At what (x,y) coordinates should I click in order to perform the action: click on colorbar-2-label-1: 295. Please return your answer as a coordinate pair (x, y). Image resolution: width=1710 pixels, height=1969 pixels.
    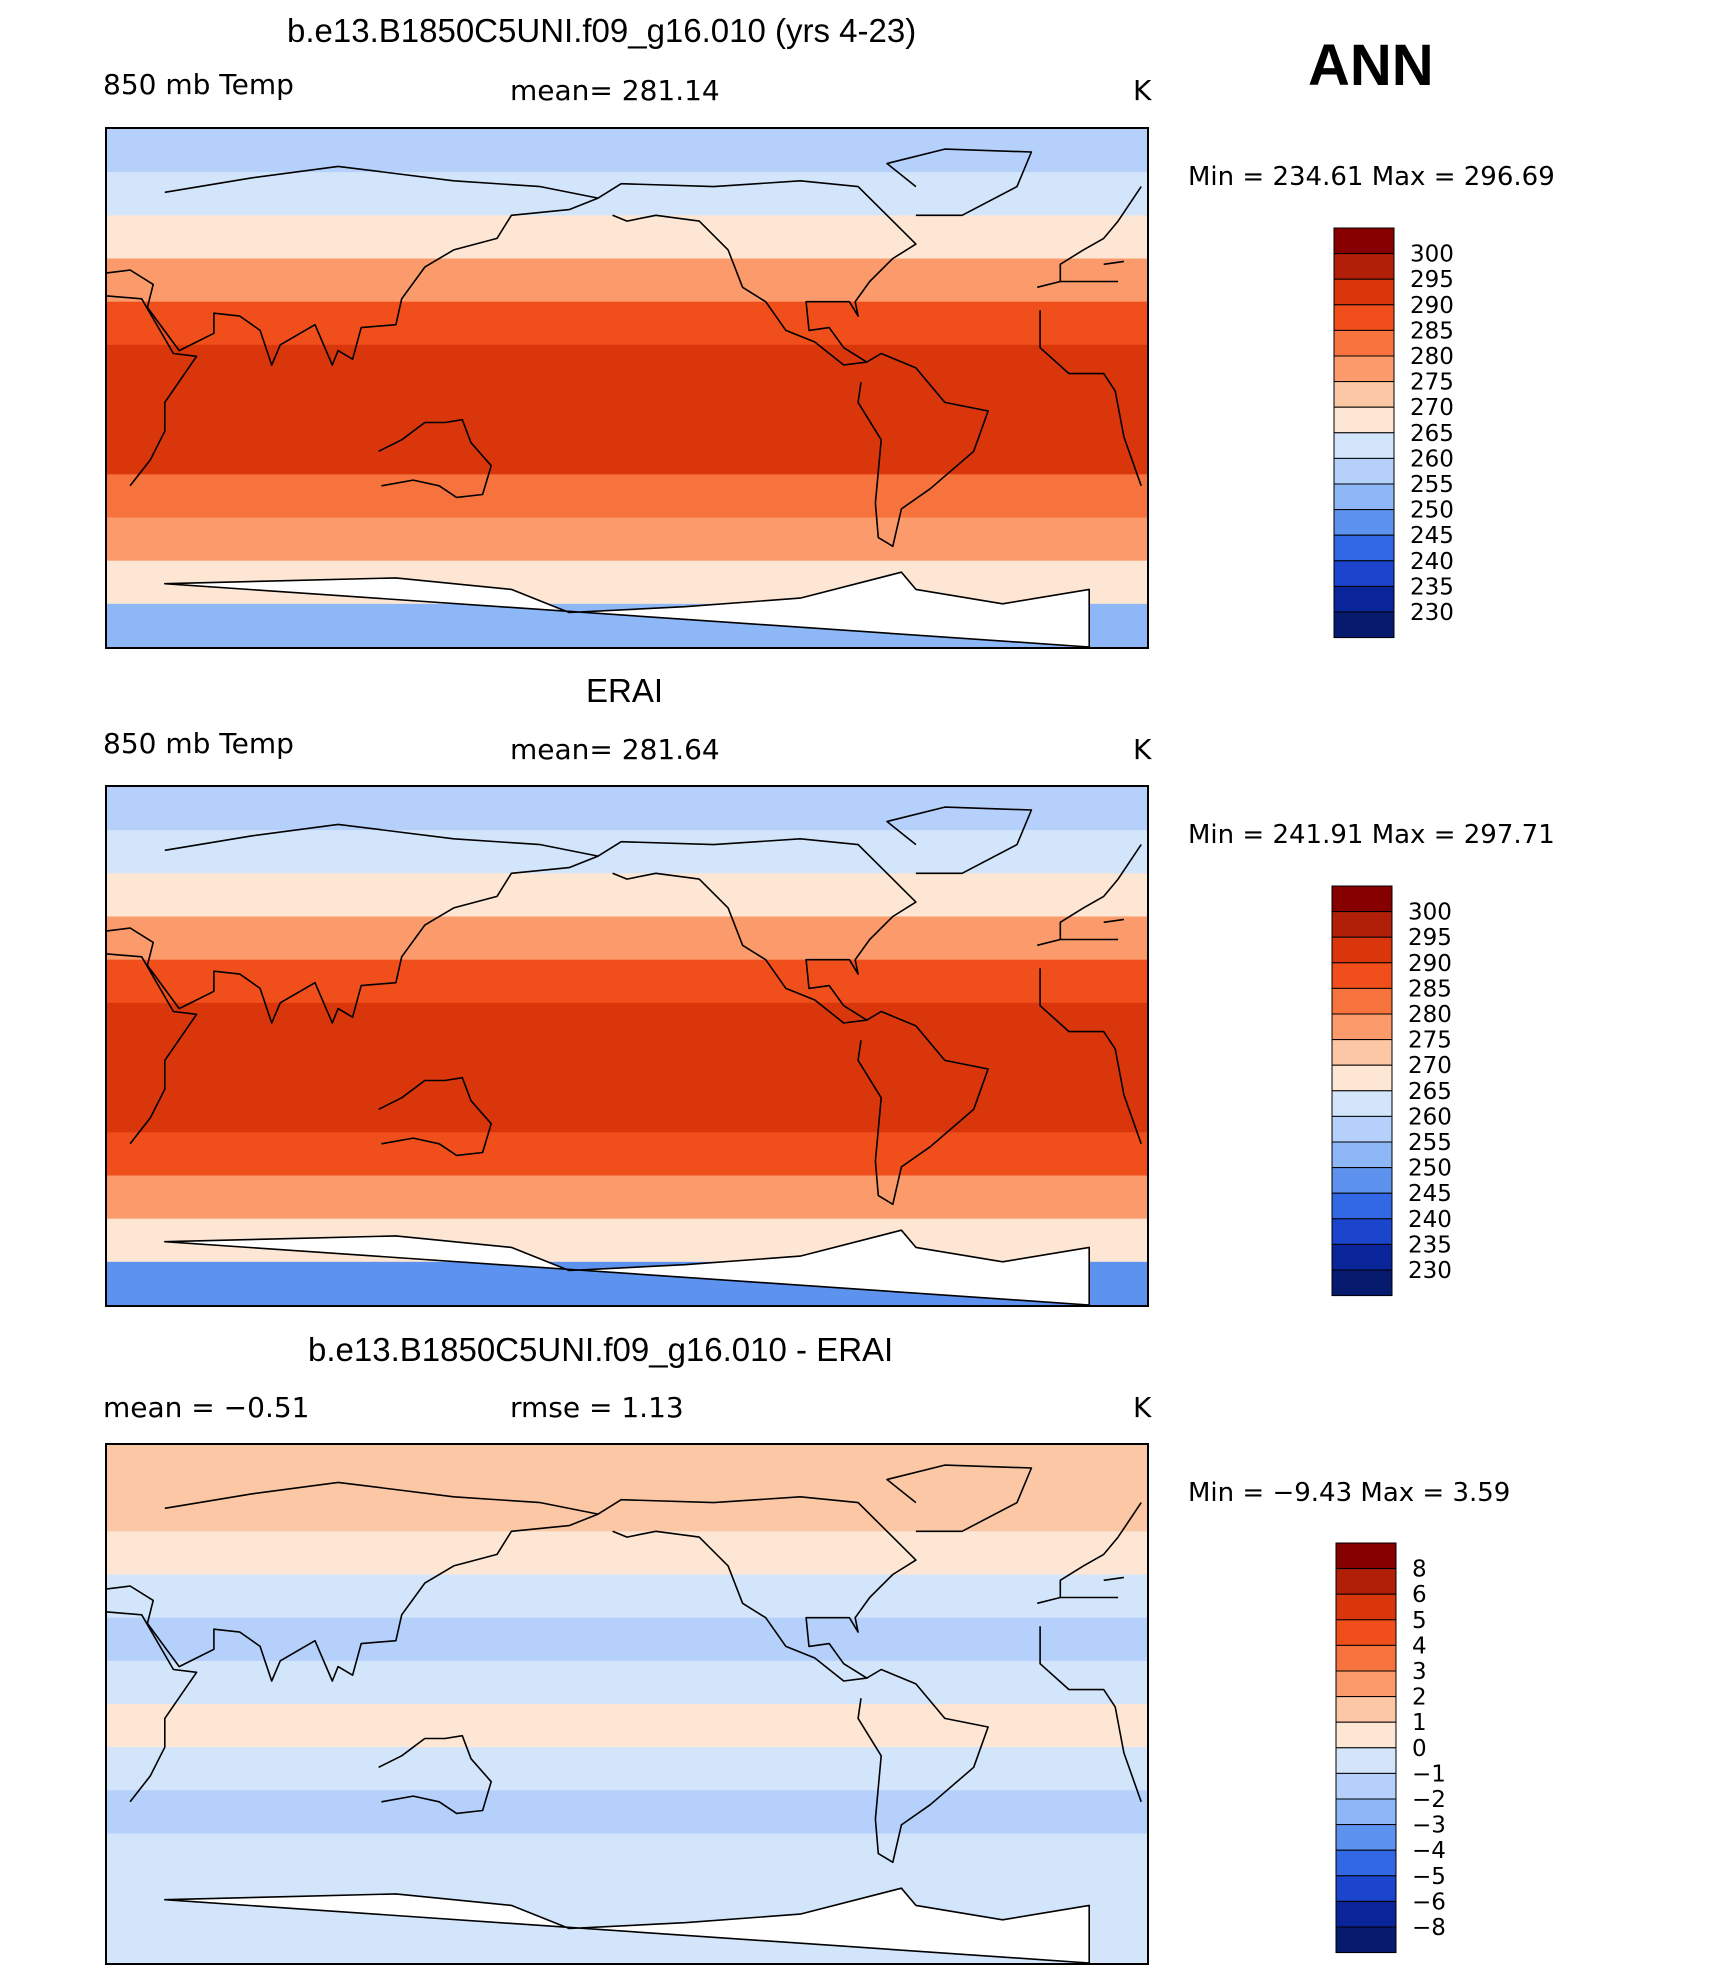
    Looking at the image, I should click on (1430, 938).